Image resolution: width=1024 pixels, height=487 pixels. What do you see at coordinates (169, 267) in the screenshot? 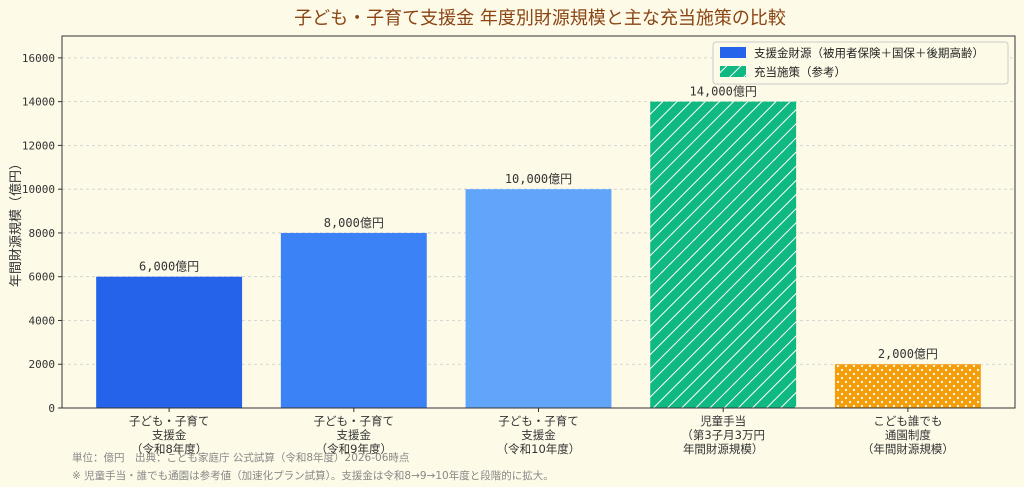
I see `value-label: 6,000億円` at bounding box center [169, 267].